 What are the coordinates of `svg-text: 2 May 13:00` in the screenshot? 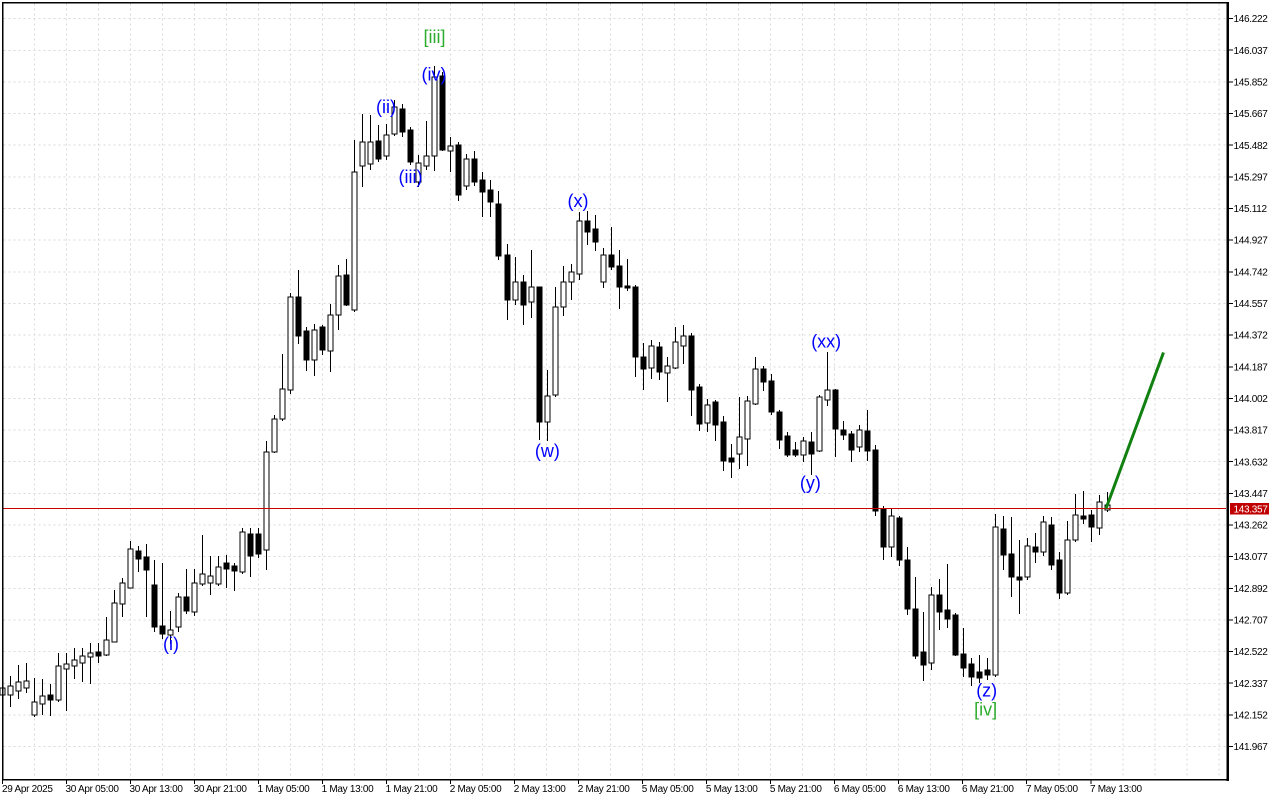 It's located at (540, 789).